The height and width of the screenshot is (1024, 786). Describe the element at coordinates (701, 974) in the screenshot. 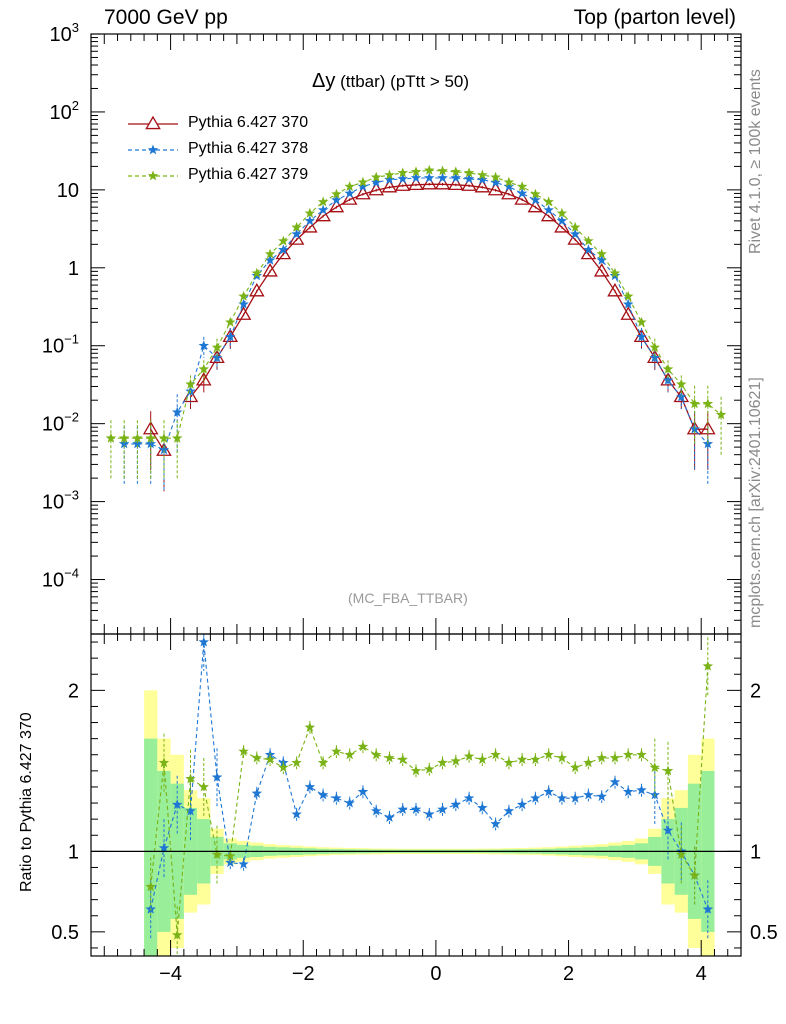

I see `x-tick-label: 4` at that location.